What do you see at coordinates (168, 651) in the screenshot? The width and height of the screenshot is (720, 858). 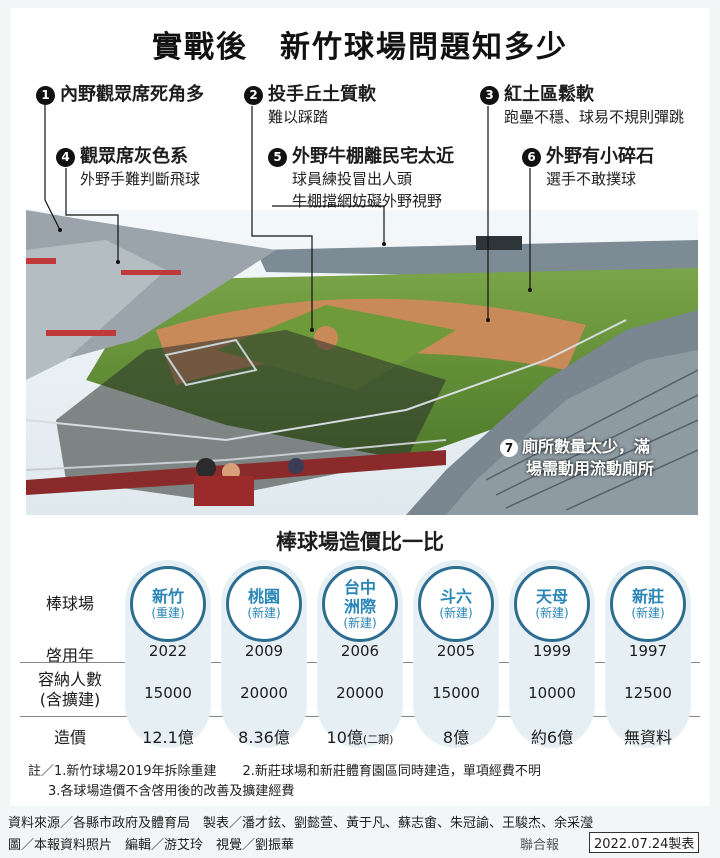 I see `stadium-year: 2022` at bounding box center [168, 651].